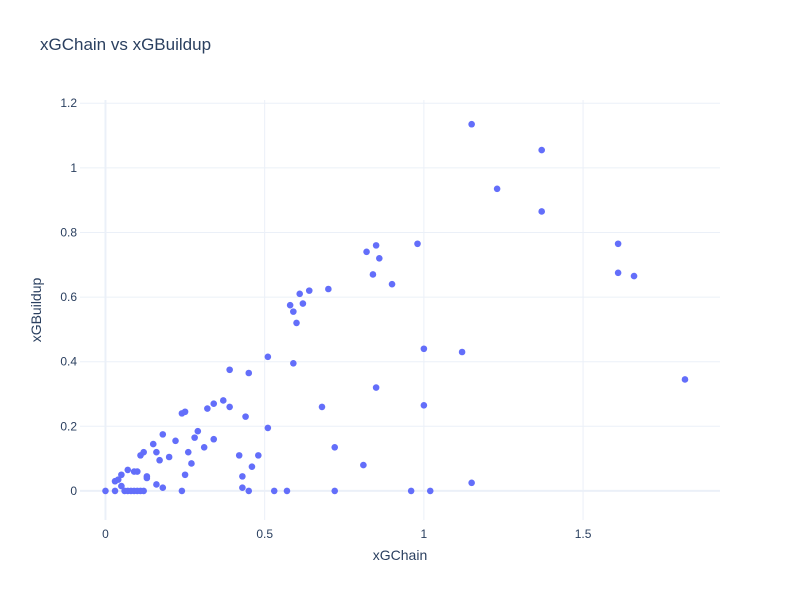  What do you see at coordinates (264, 534) in the screenshot?
I see `x-tick-label: 0.5` at bounding box center [264, 534].